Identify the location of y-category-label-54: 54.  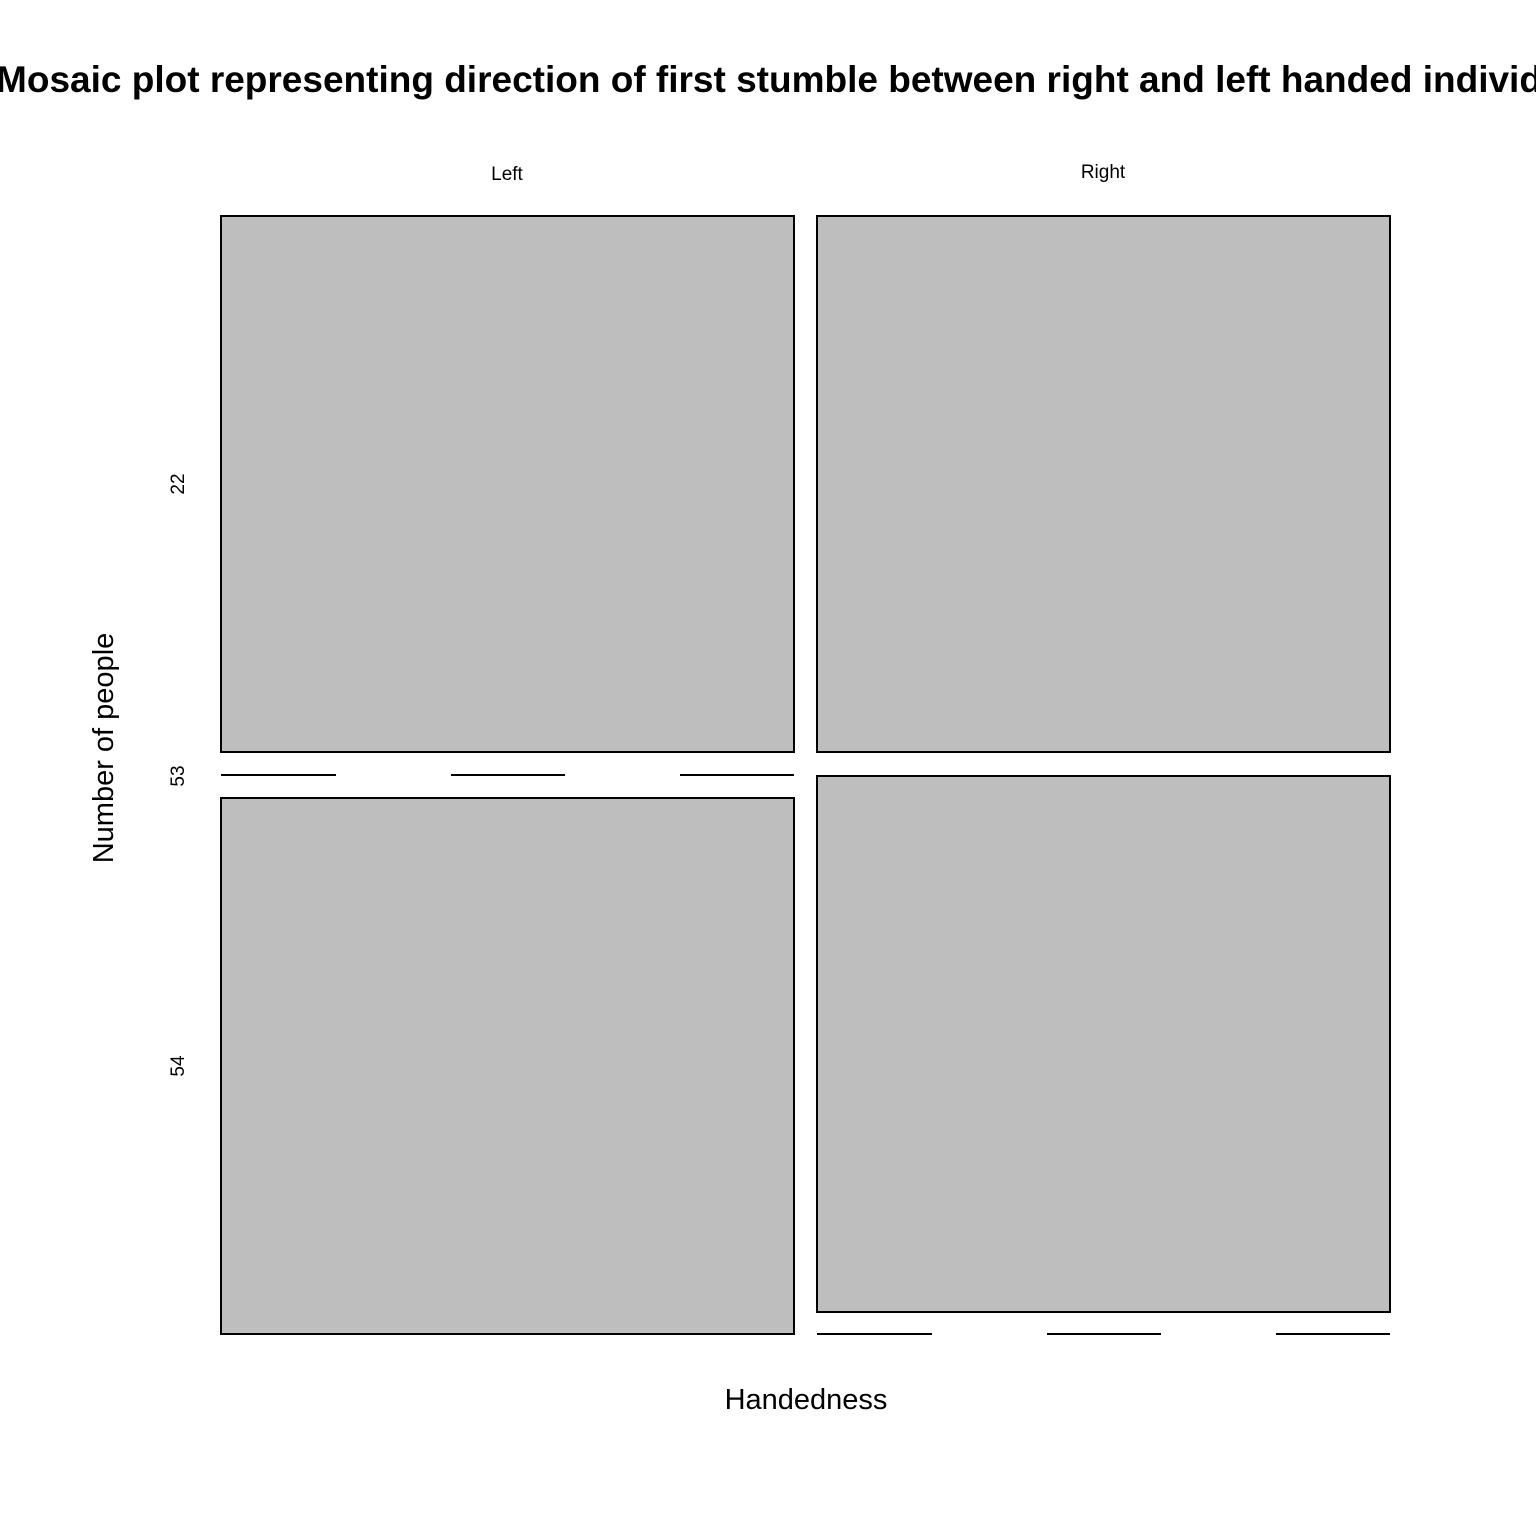
(178, 1066).